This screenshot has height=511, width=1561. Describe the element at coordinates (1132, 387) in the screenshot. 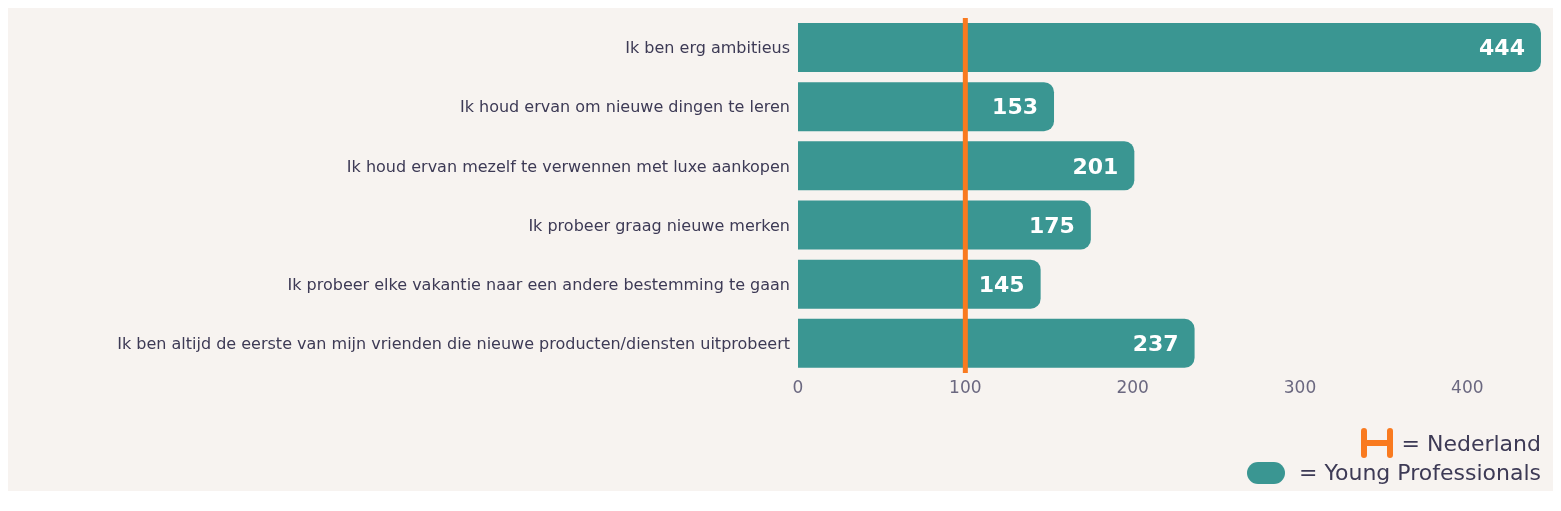

I see `x-tick-label: 200` at that location.